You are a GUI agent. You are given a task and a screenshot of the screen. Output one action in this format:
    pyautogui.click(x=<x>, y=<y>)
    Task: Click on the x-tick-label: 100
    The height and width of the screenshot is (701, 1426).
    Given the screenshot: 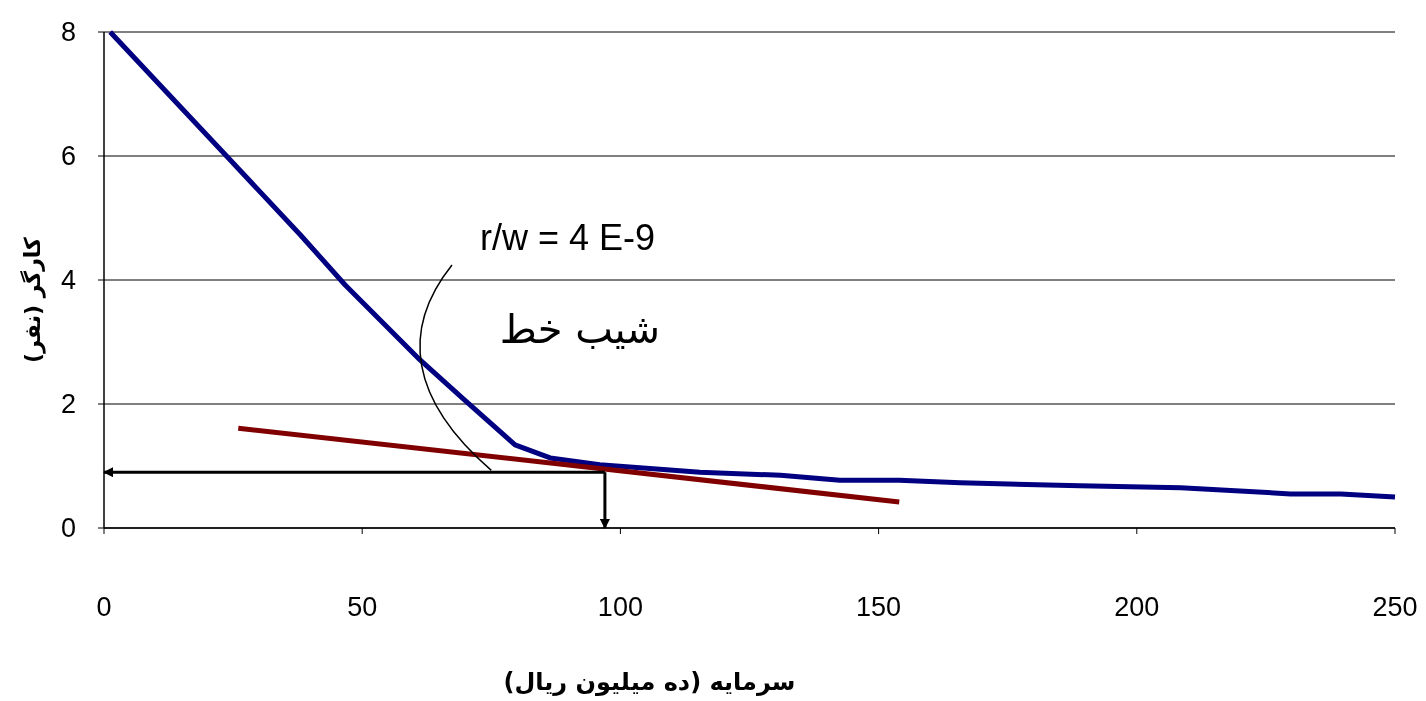 What is the action you would take?
    pyautogui.click(x=620, y=607)
    